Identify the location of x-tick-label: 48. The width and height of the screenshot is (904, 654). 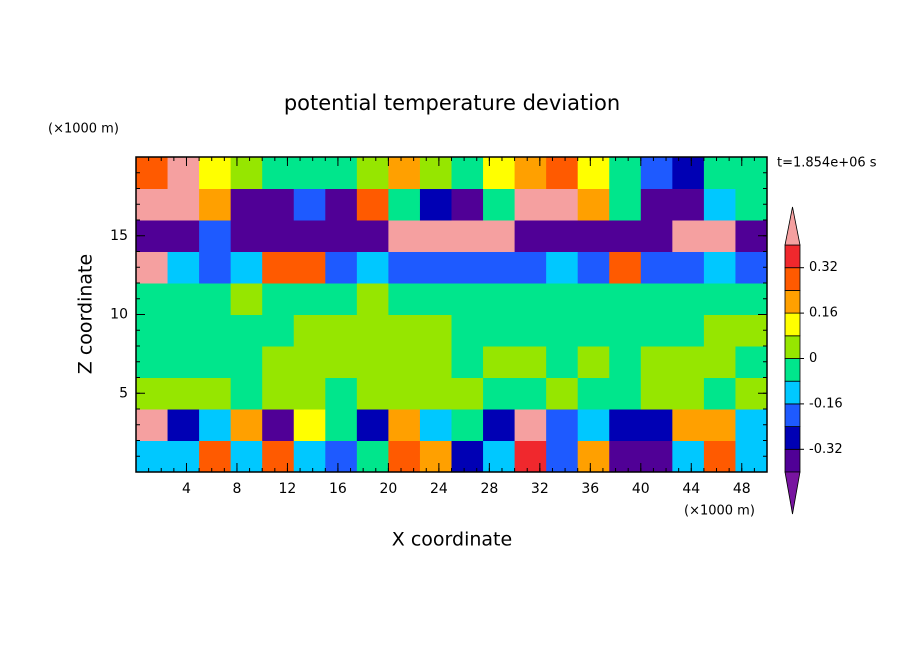
(742, 489).